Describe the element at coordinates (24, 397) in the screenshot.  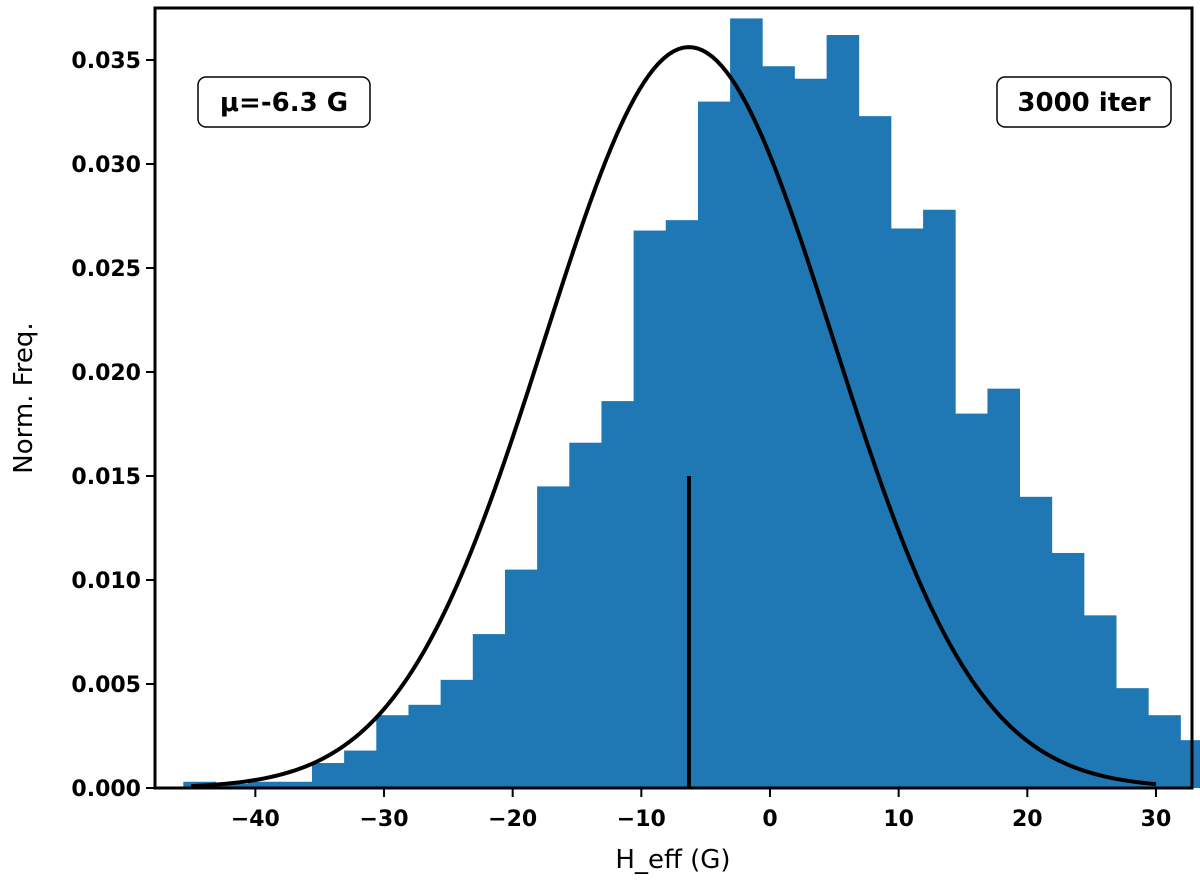
I see `y-axis-label: Norm. Freq.` at that location.